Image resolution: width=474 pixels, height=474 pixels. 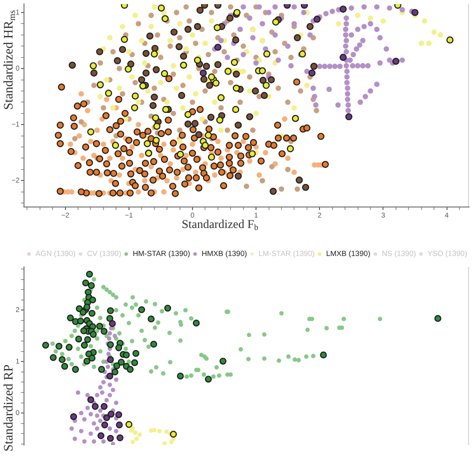 What do you see at coordinates (8, 408) in the screenshot?
I see `y-axis-title: Standardized RP` at bounding box center [8, 408].